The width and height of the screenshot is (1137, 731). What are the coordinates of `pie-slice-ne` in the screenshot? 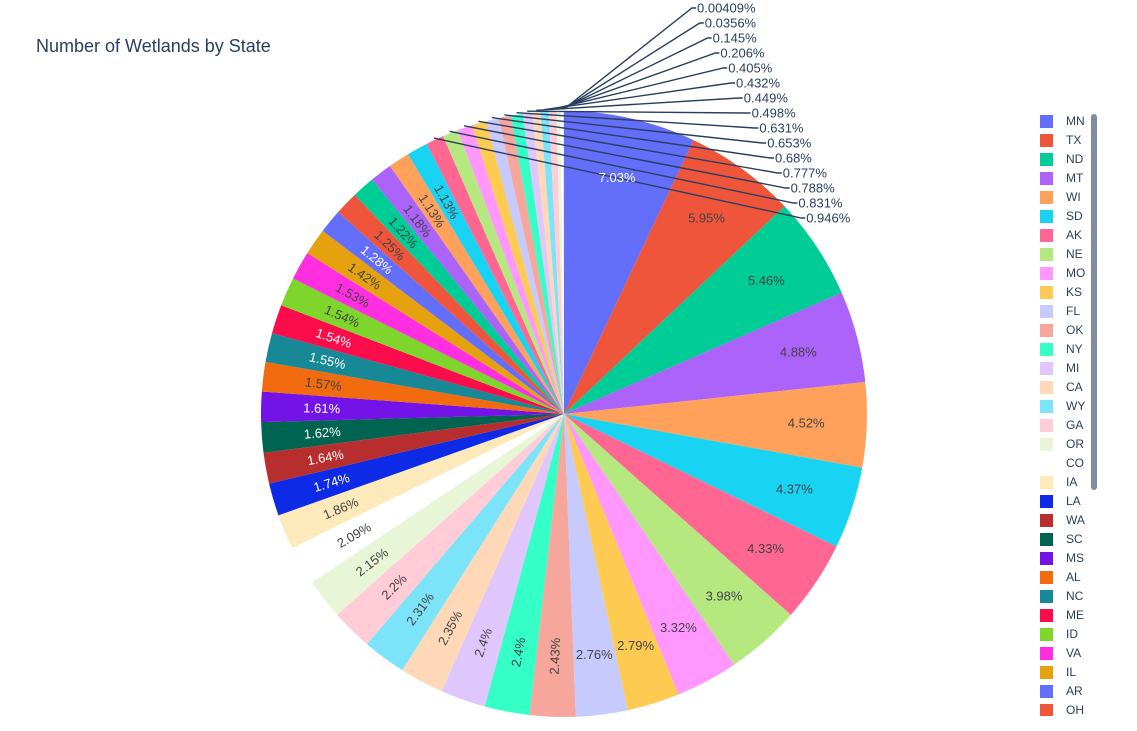 It's located at (677, 539).